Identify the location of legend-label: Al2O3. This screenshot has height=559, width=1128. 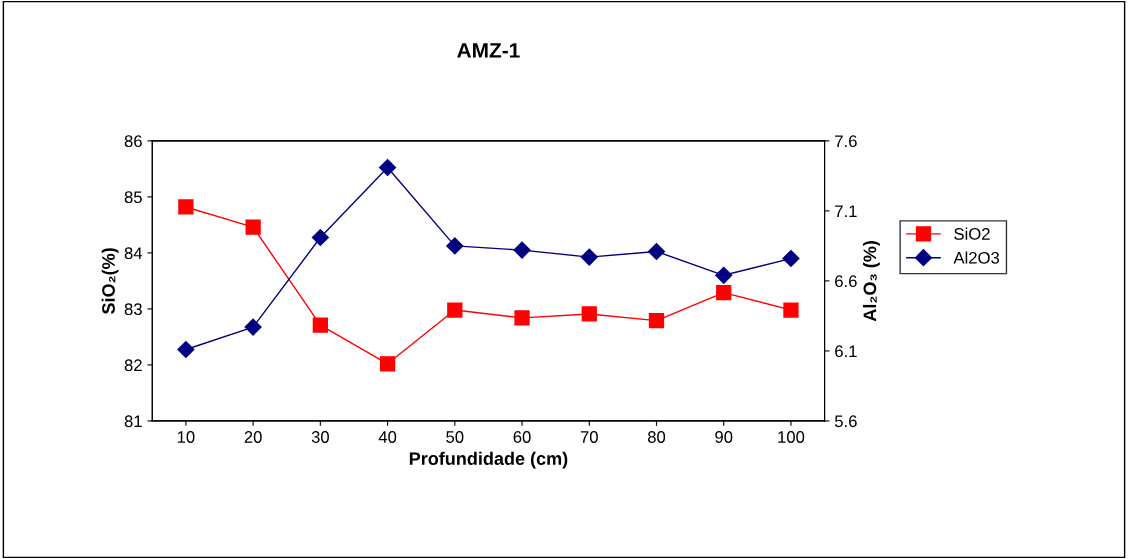
(976, 257).